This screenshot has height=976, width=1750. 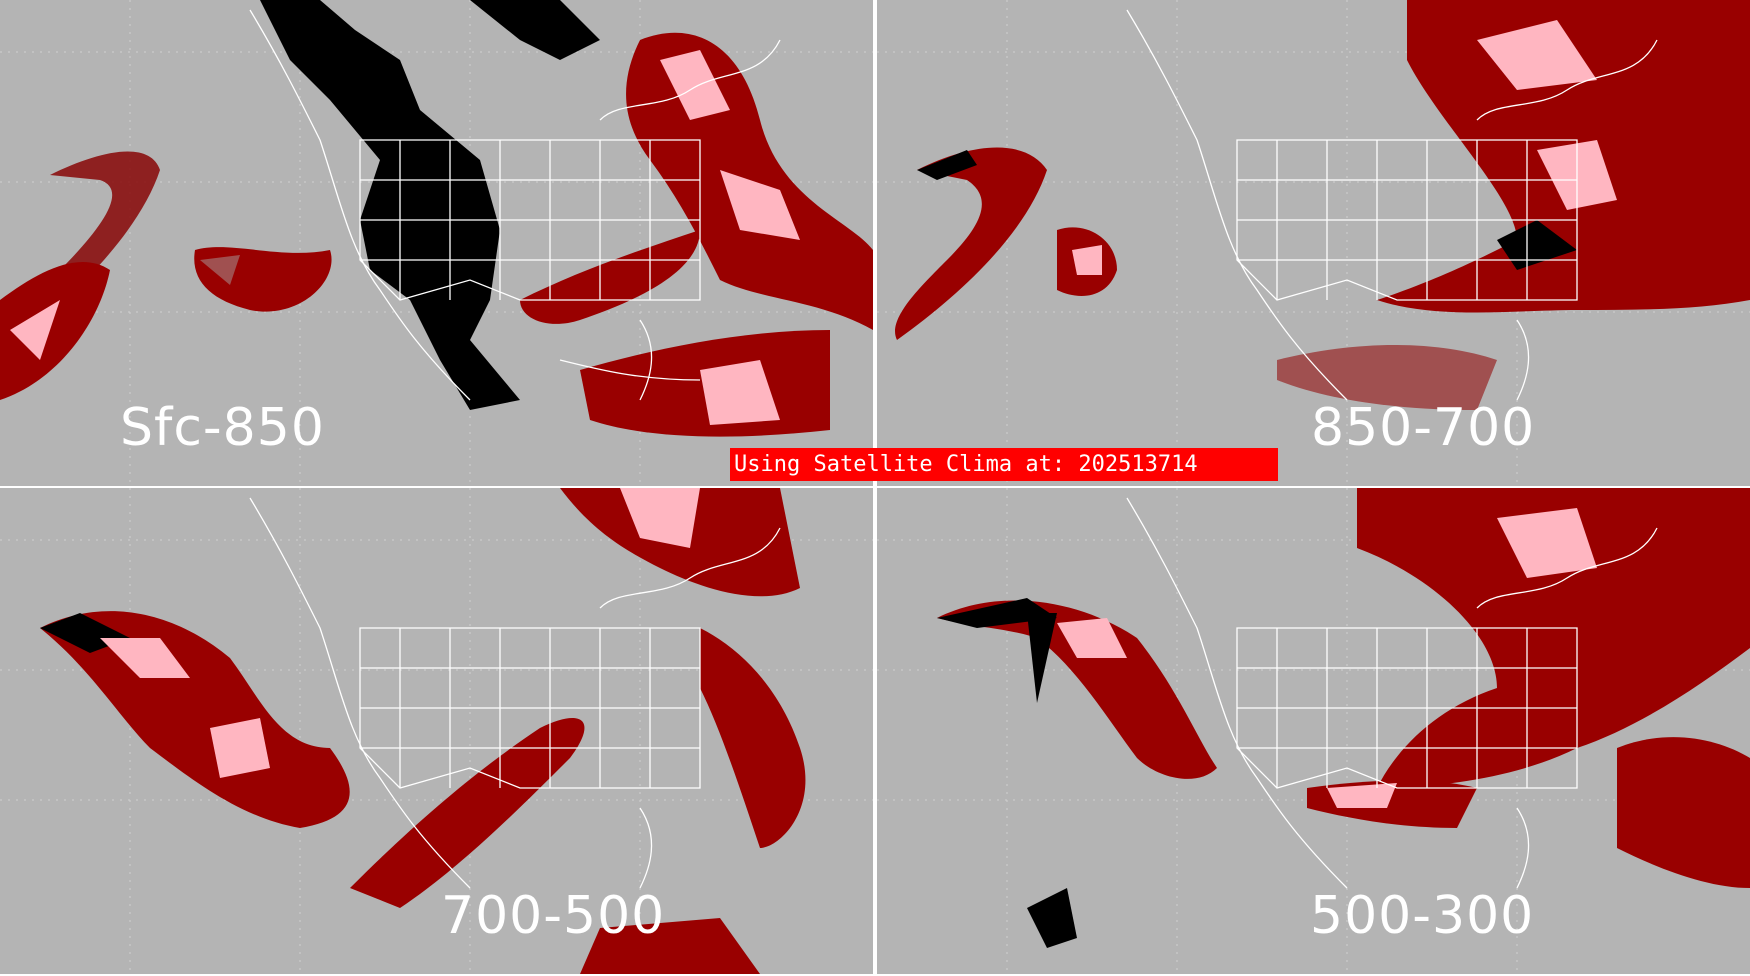 I want to click on level-label: Sfc-850, so click(x=222, y=428).